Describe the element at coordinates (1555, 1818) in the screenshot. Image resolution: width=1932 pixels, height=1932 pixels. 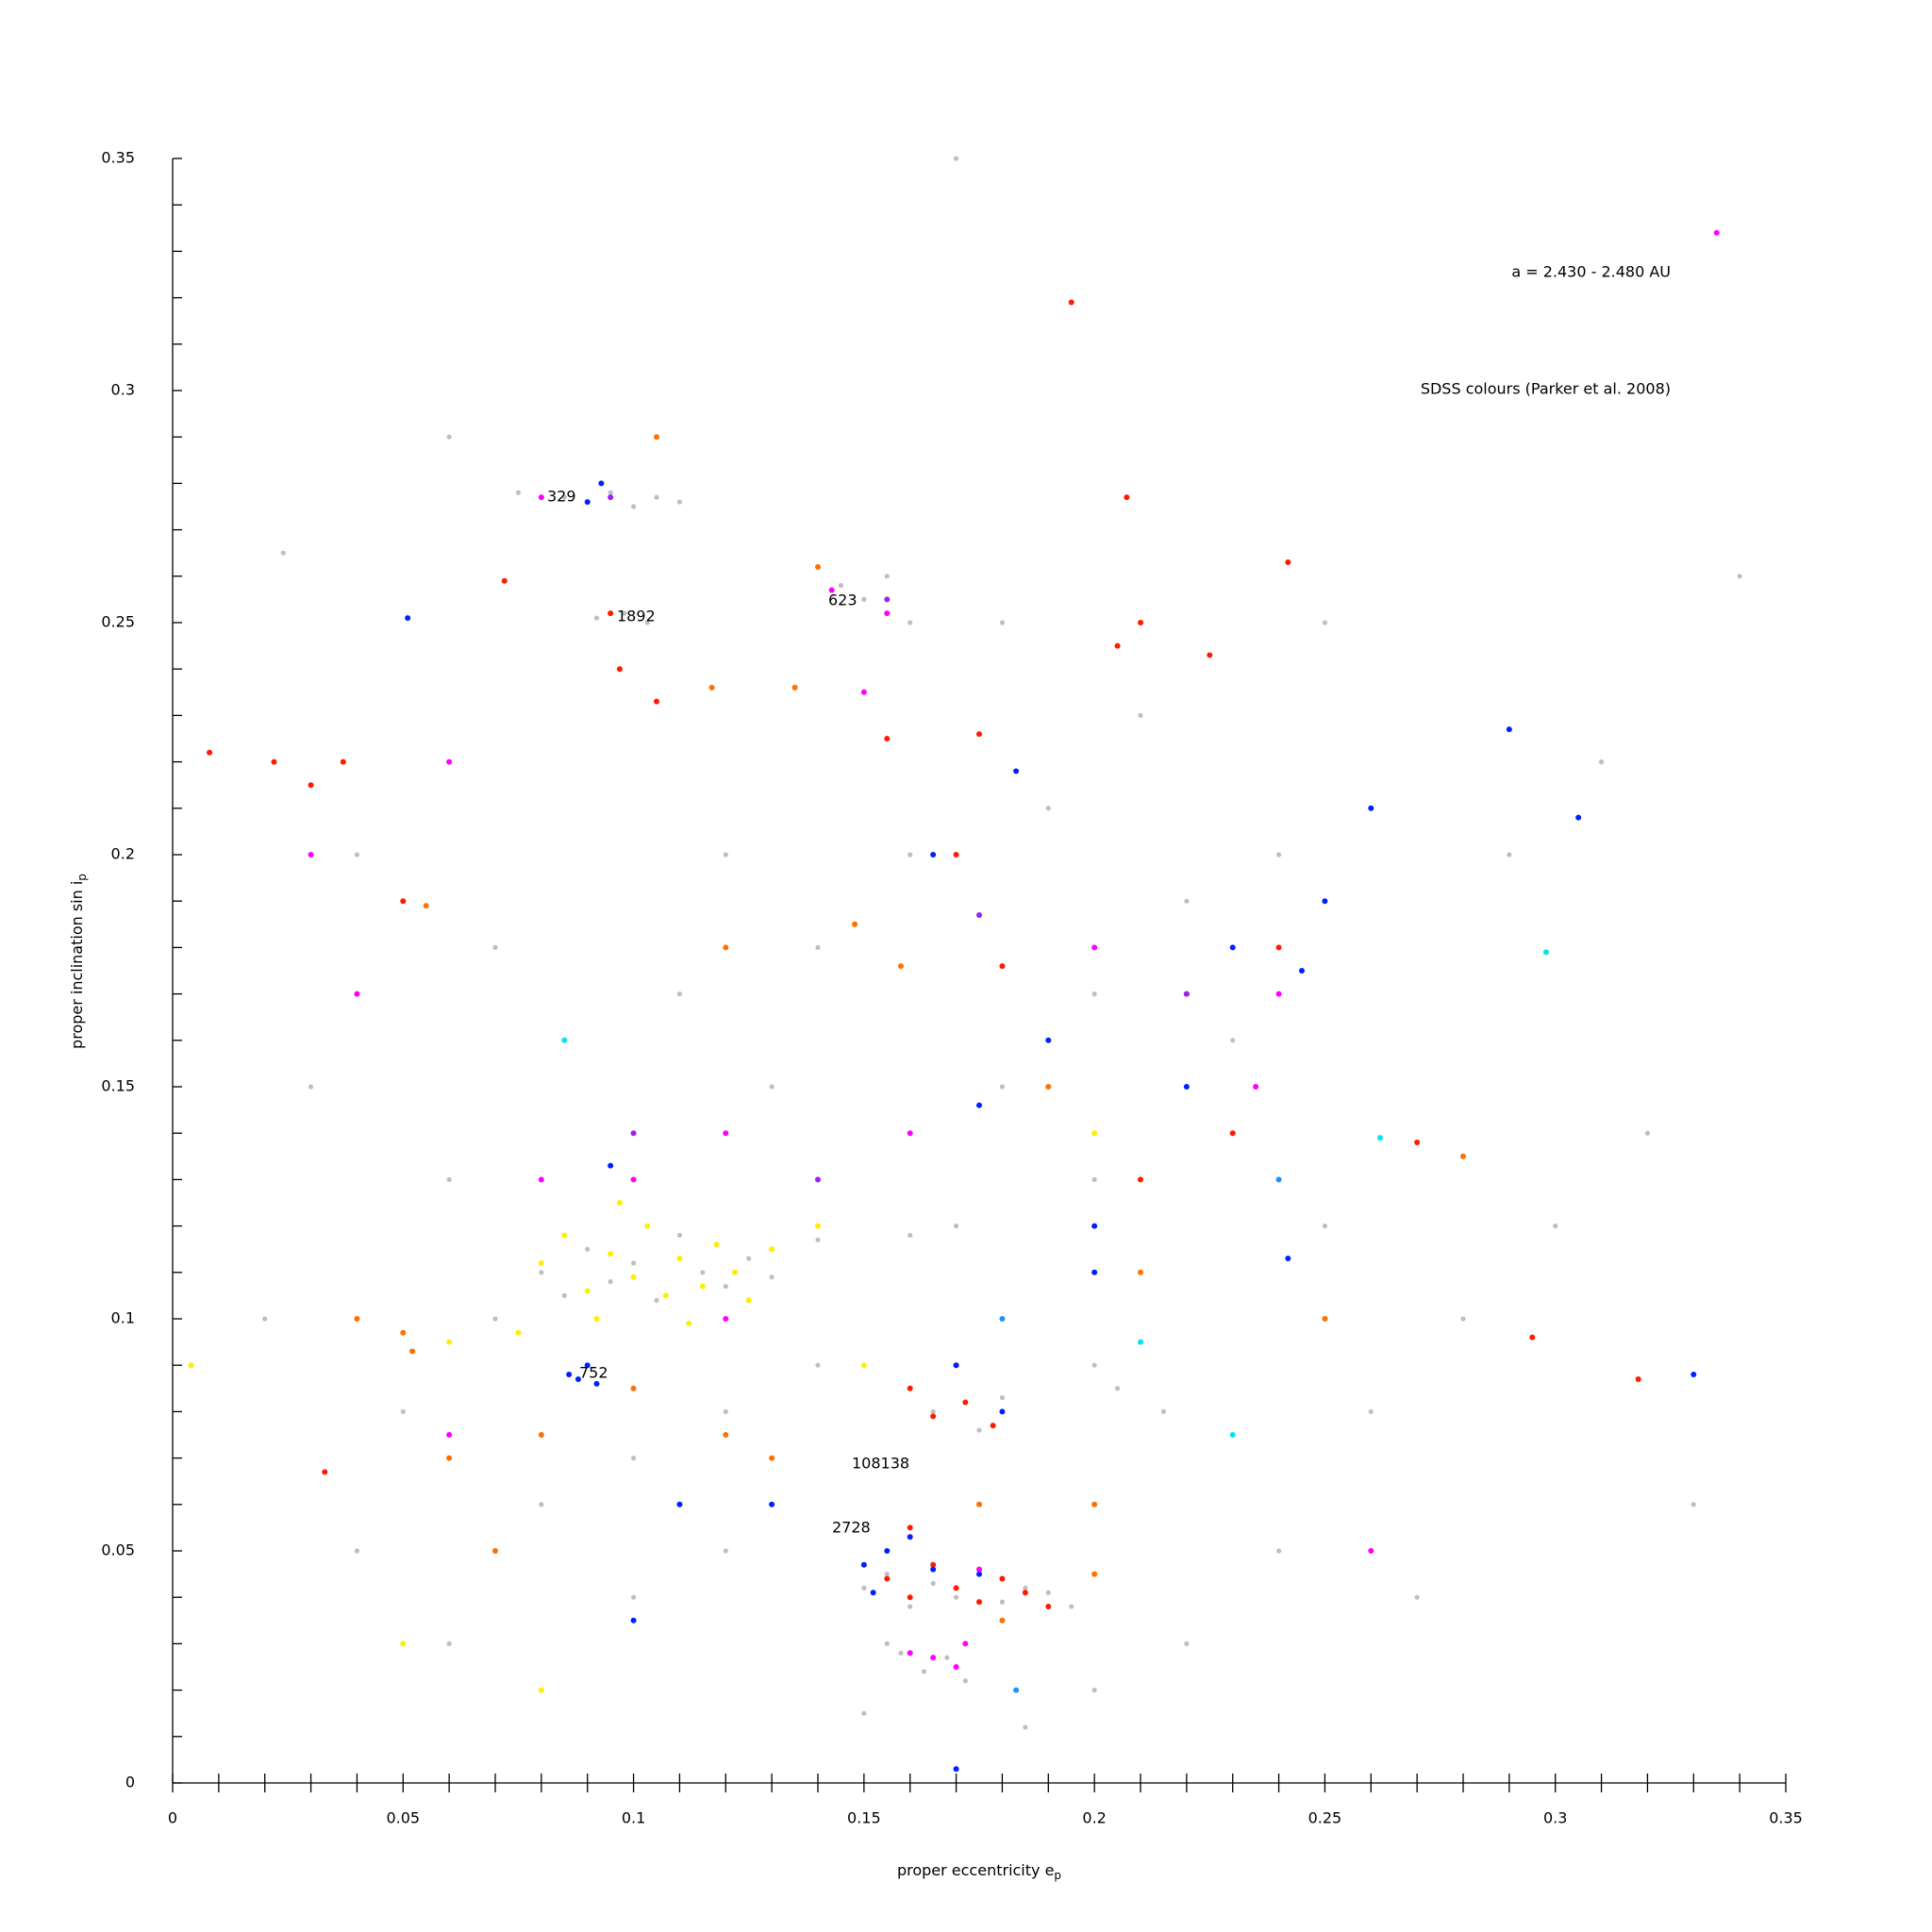
I see `x-tick-label: 0.3` at that location.